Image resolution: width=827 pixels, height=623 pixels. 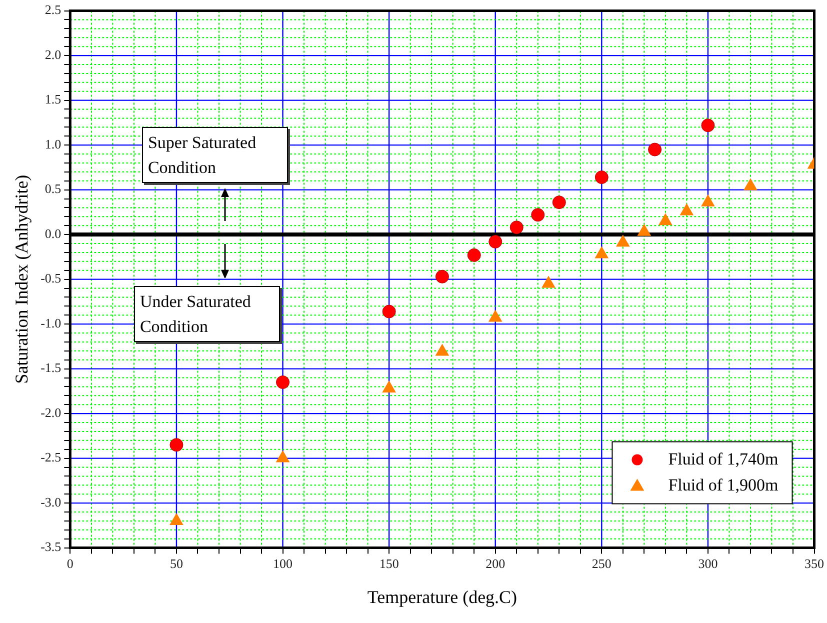 I want to click on y-tick-label: 0.5, so click(x=53, y=188).